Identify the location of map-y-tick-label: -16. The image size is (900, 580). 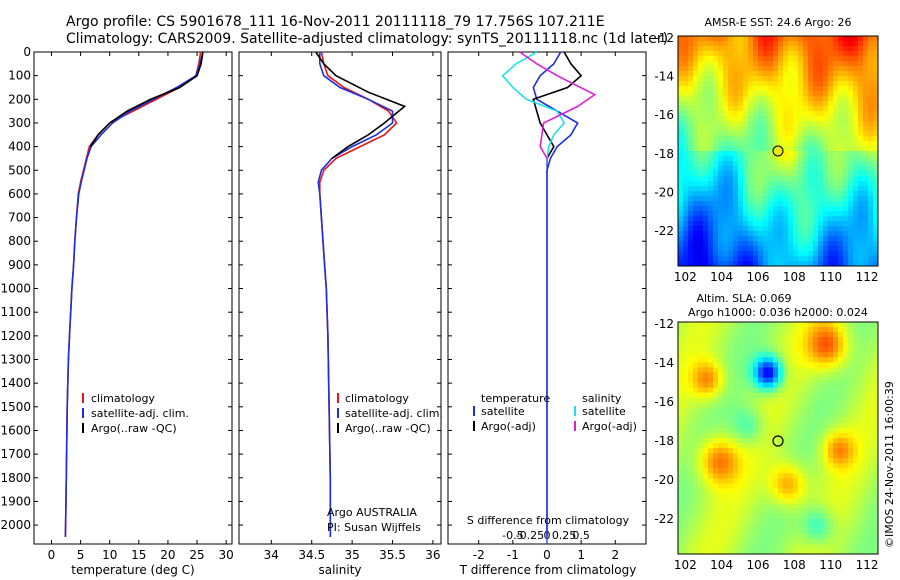
(664, 115).